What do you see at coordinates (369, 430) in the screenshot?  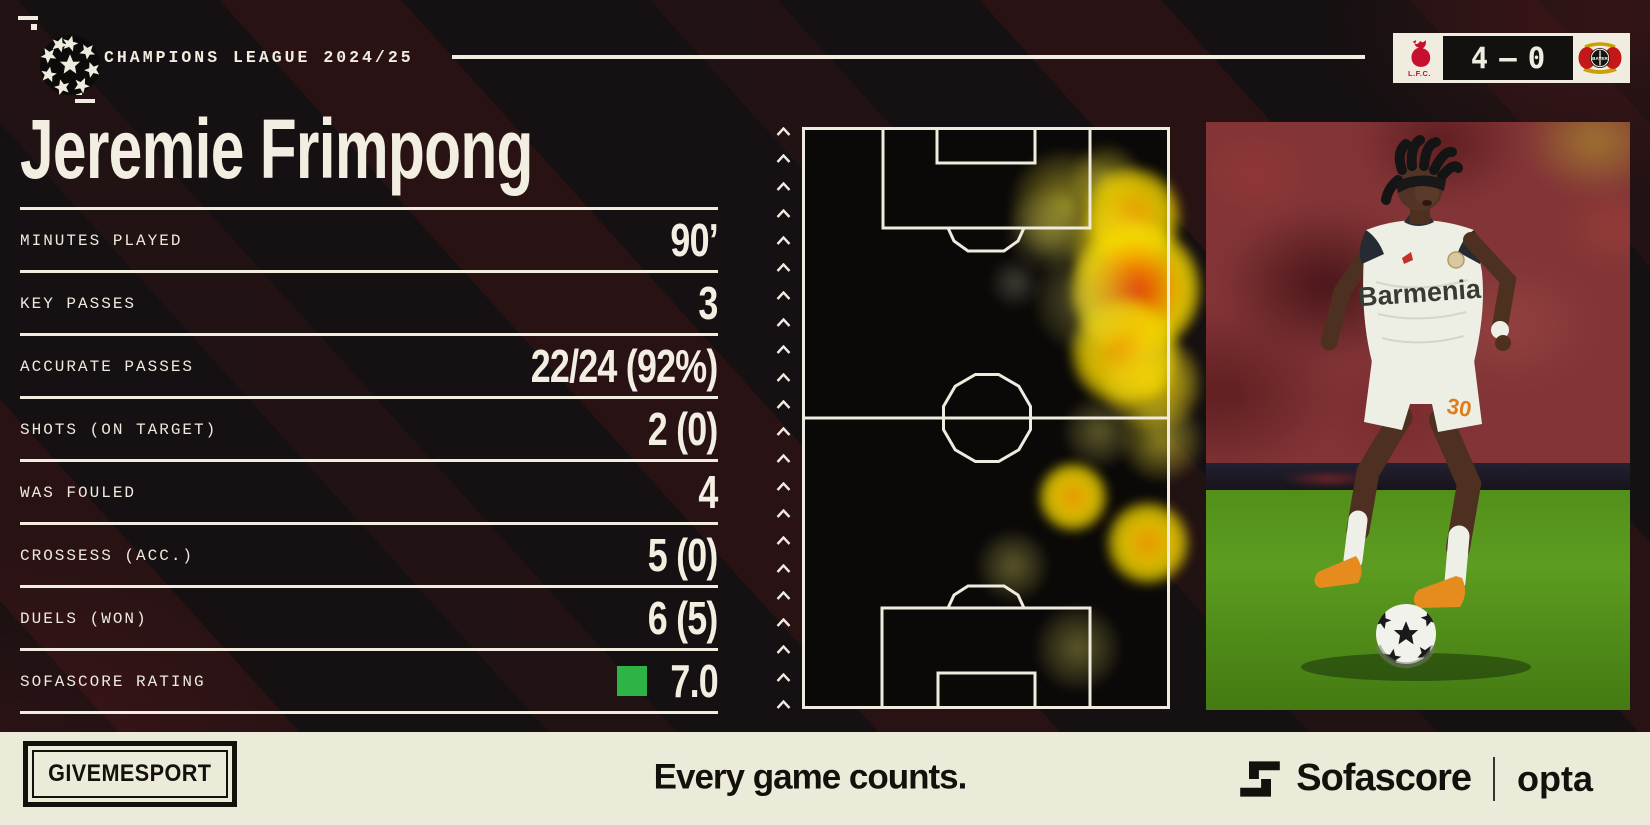 I see `stat-row: SHOTS (ON TARGET) 2 (0)` at bounding box center [369, 430].